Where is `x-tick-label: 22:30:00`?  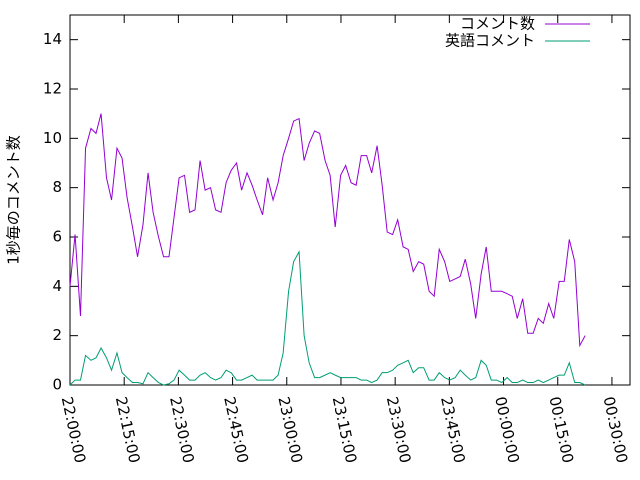 x-tick-label: 22:30:00 is located at coordinates (182, 430).